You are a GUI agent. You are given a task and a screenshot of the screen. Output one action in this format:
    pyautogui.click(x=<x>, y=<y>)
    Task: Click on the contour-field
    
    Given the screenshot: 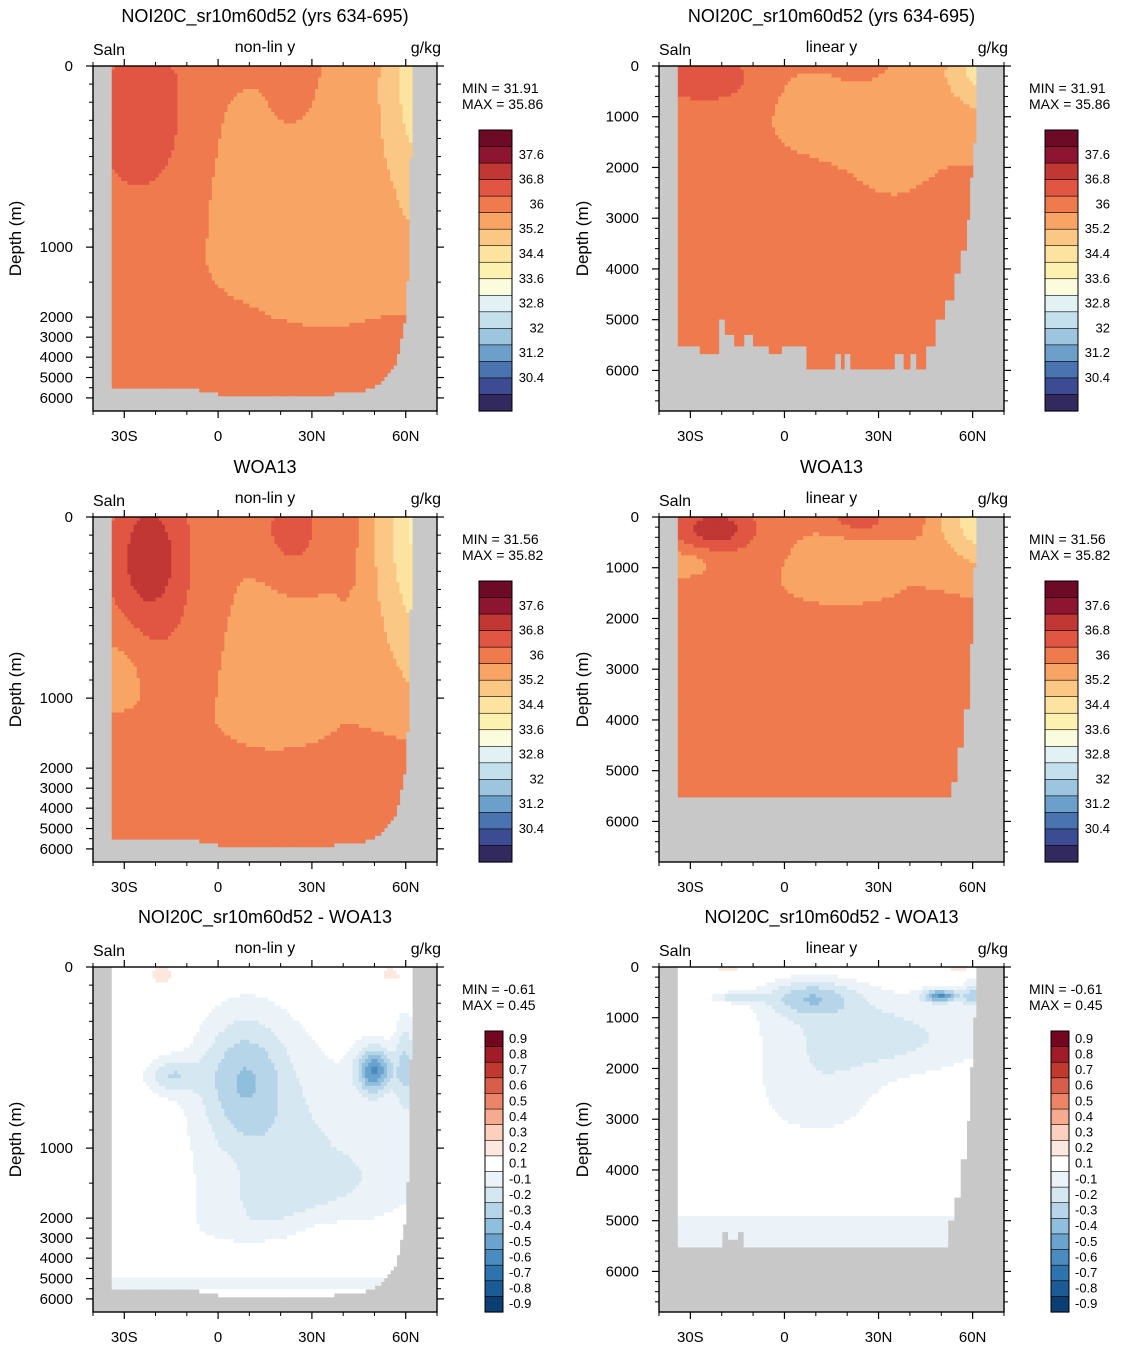 What is the action you would take?
    pyautogui.click(x=262, y=231)
    